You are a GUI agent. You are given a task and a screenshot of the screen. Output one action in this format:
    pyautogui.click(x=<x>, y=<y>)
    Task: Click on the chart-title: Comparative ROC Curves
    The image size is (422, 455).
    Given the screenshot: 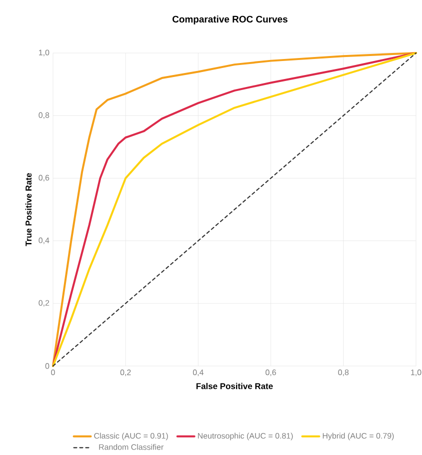 What is the action you would take?
    pyautogui.click(x=230, y=20)
    